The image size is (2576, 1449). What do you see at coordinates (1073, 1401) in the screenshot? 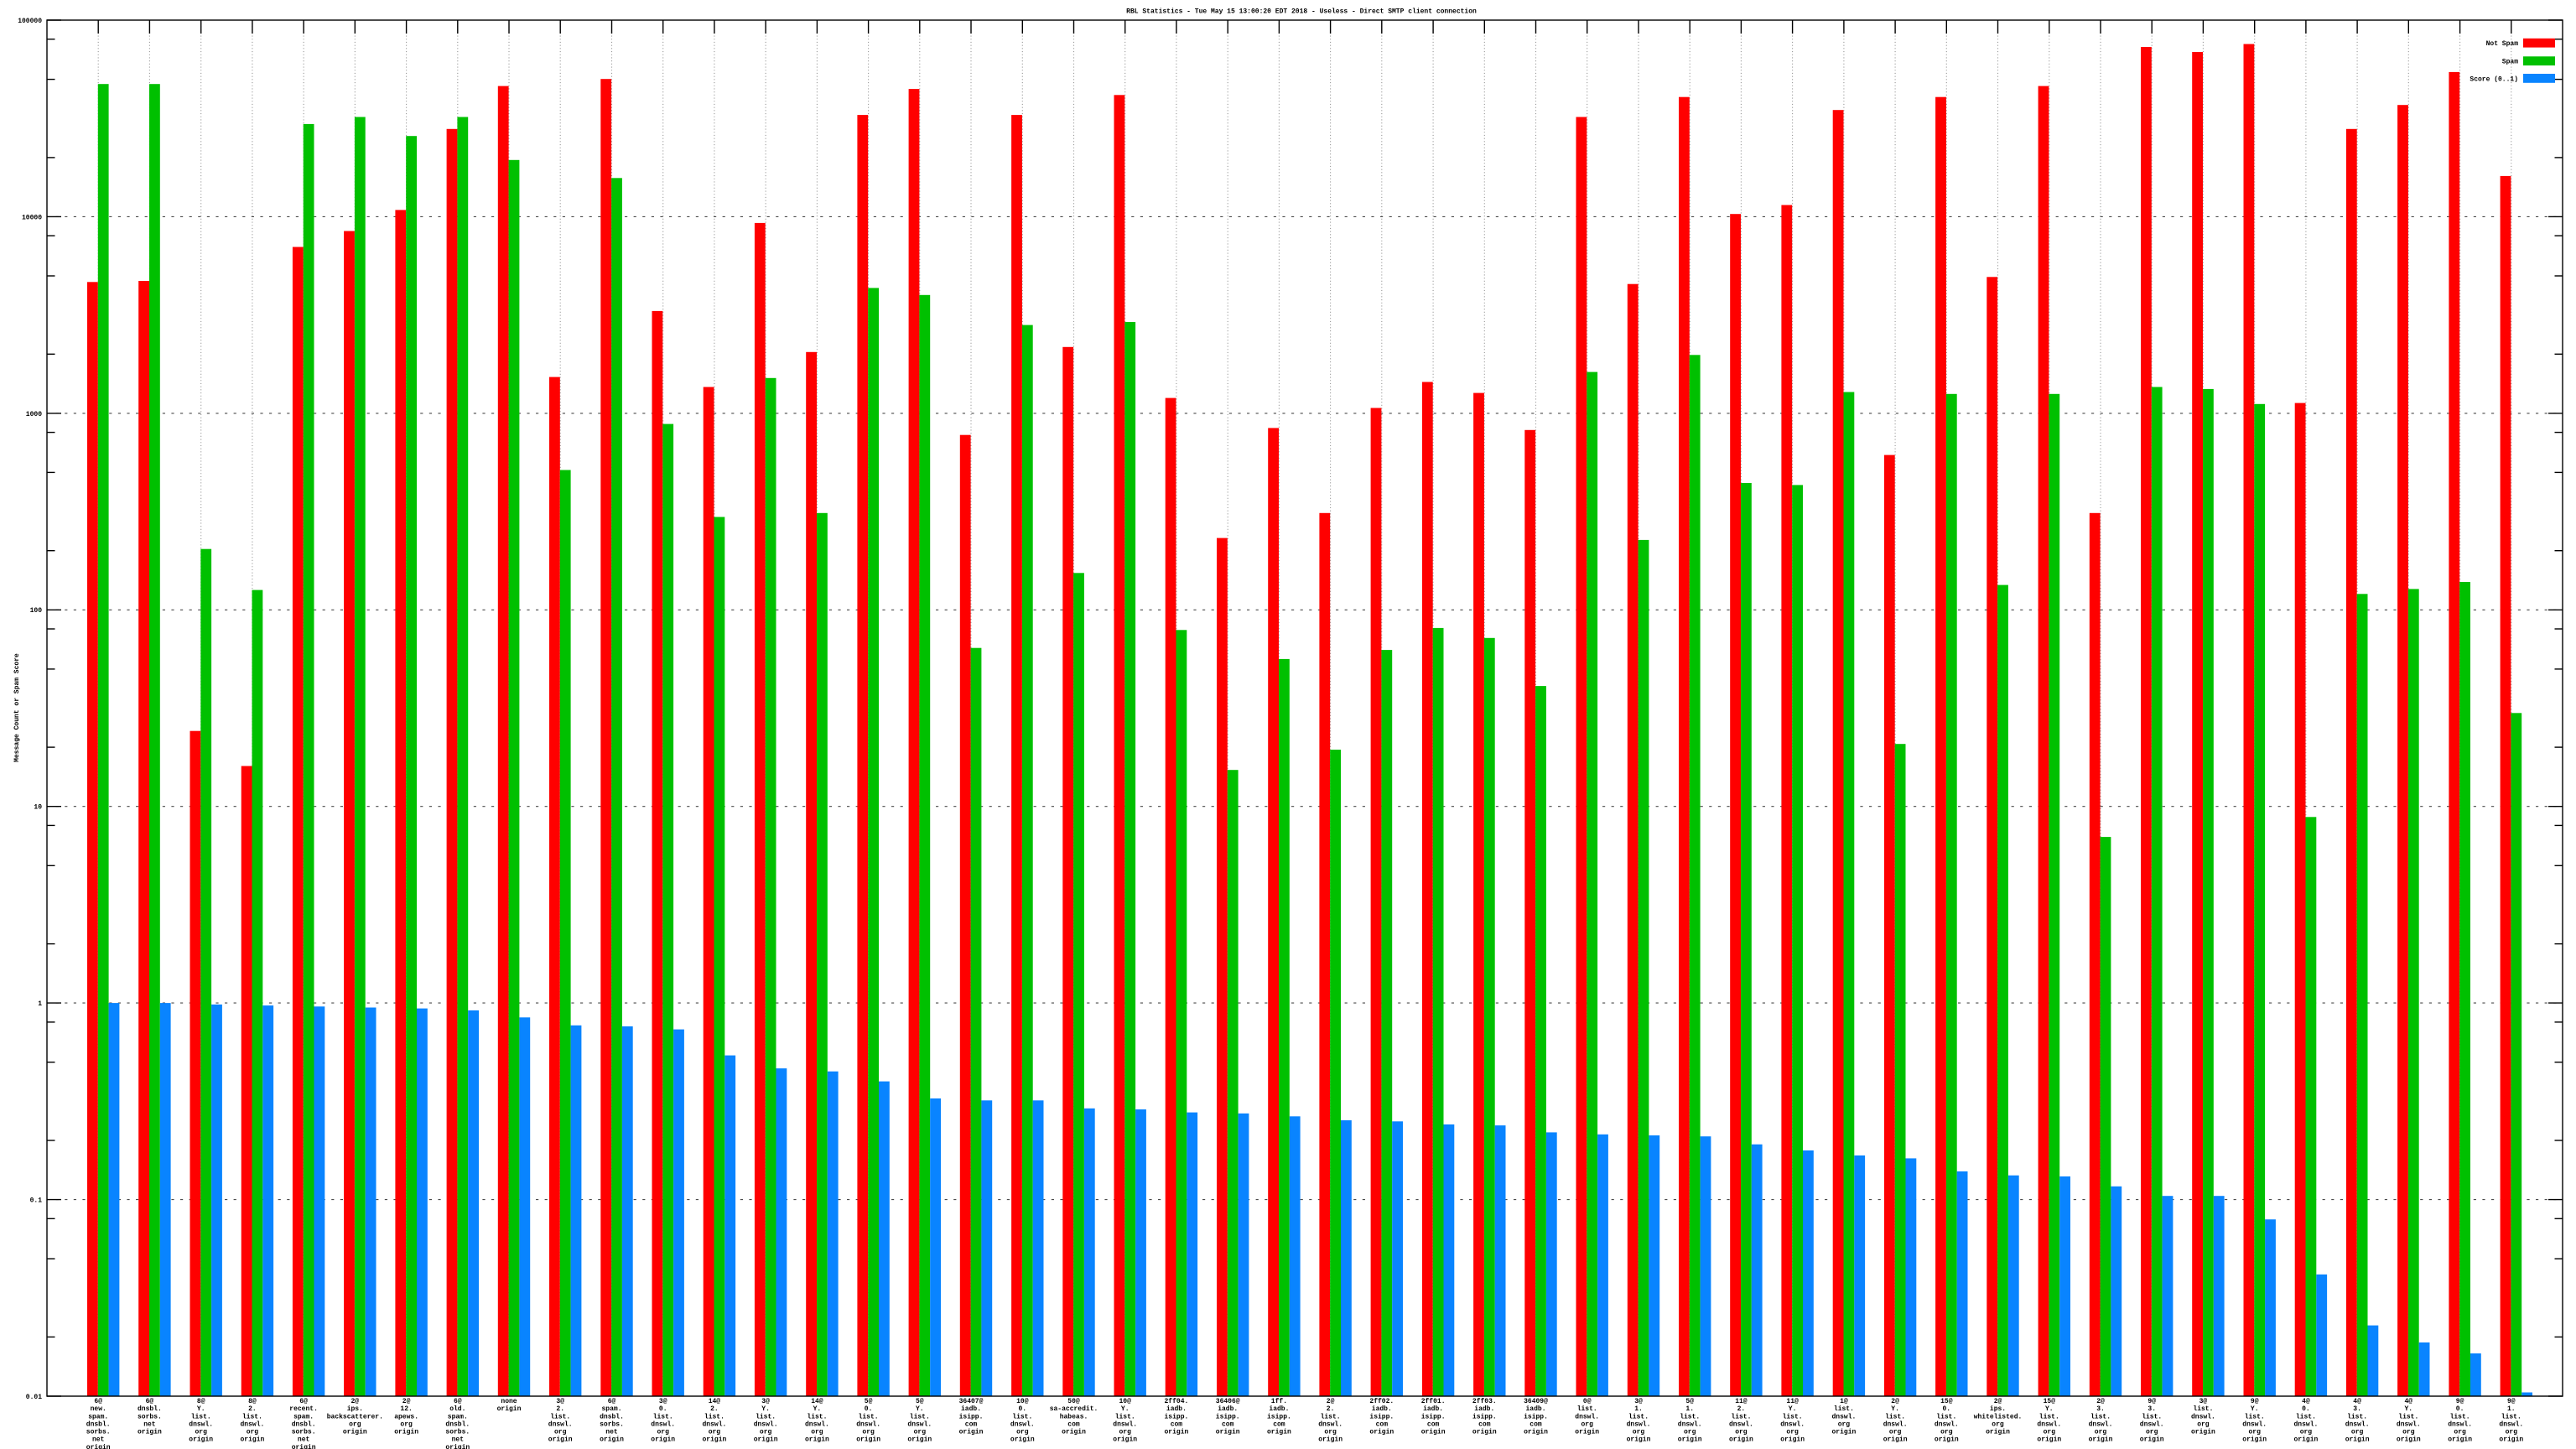
I see `svg-text: 50@` at bounding box center [1073, 1401].